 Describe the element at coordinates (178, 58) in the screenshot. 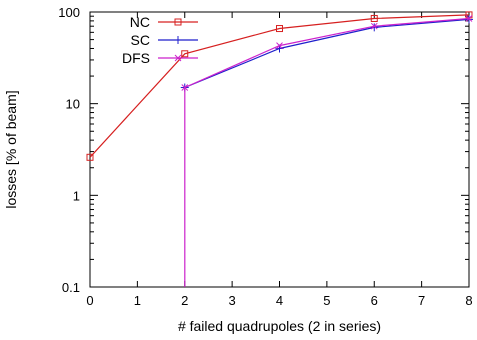

I see `legend-marker-dfs` at that location.